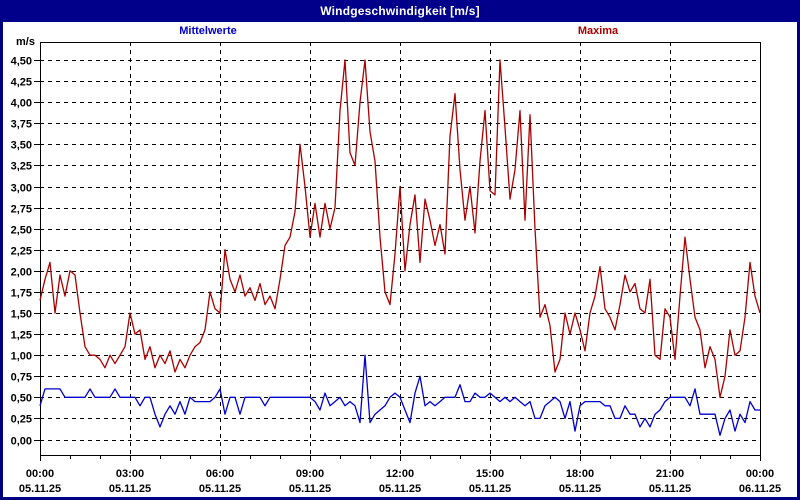  Describe the element at coordinates (220, 474) in the screenshot. I see `svg-text: 06:00` at that location.